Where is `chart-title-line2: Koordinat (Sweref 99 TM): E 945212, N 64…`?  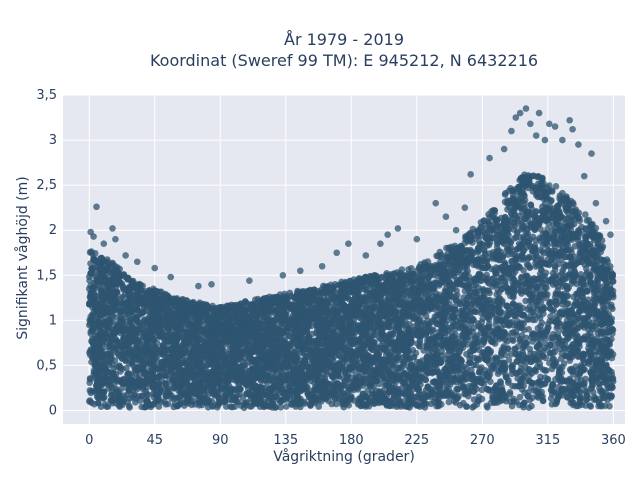
chart-title-line2: Koordinat (Sweref 99 TM): E 945212, N 64… is located at coordinates (344, 60).